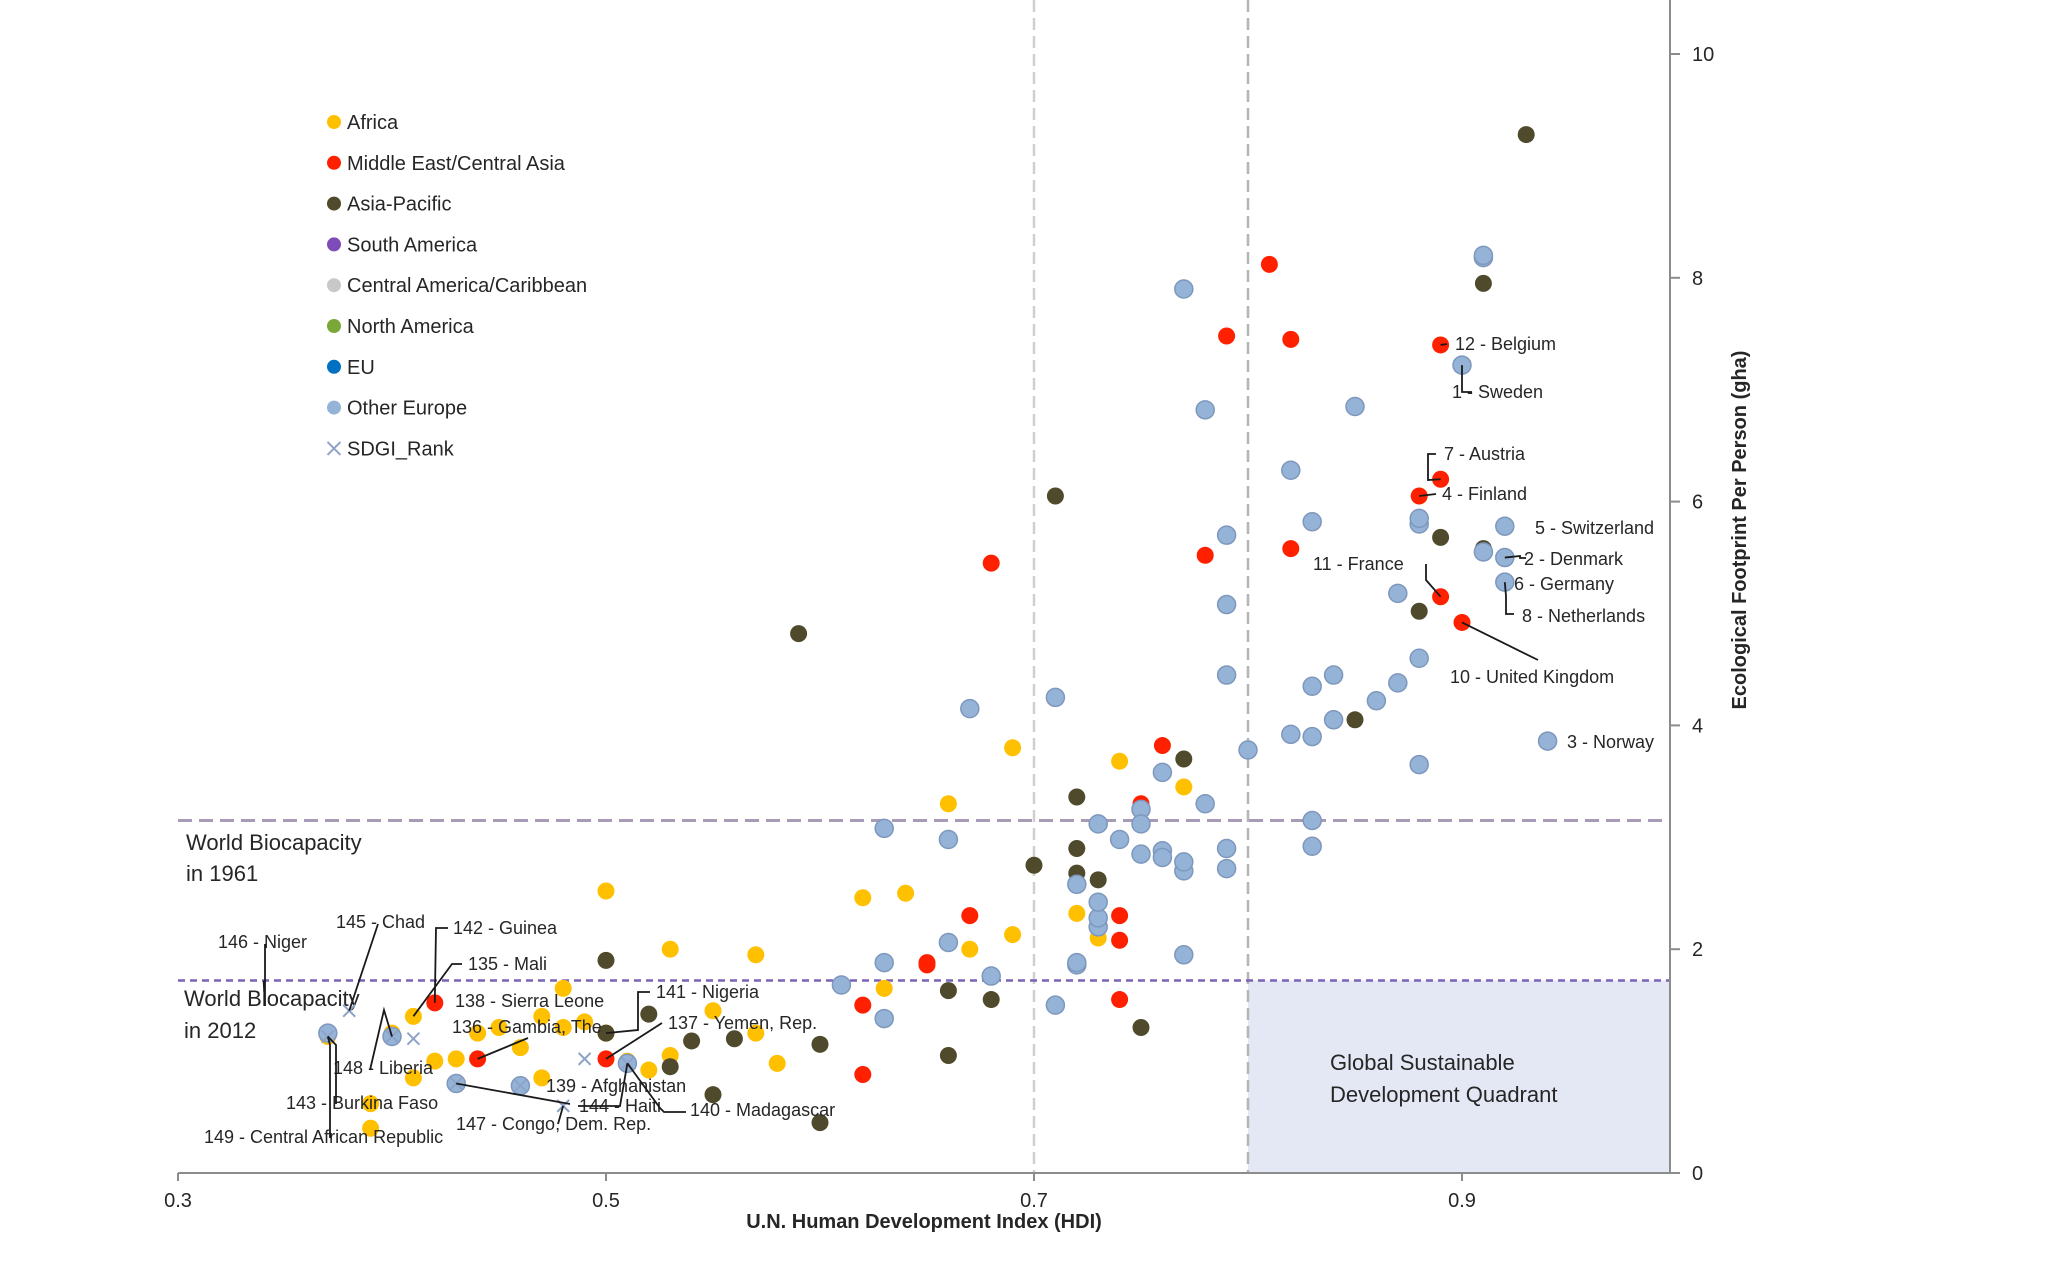 The image size is (2048, 1280). I want to click on biocapacity-2012-label-line1: World Biocapacity, so click(272, 998).